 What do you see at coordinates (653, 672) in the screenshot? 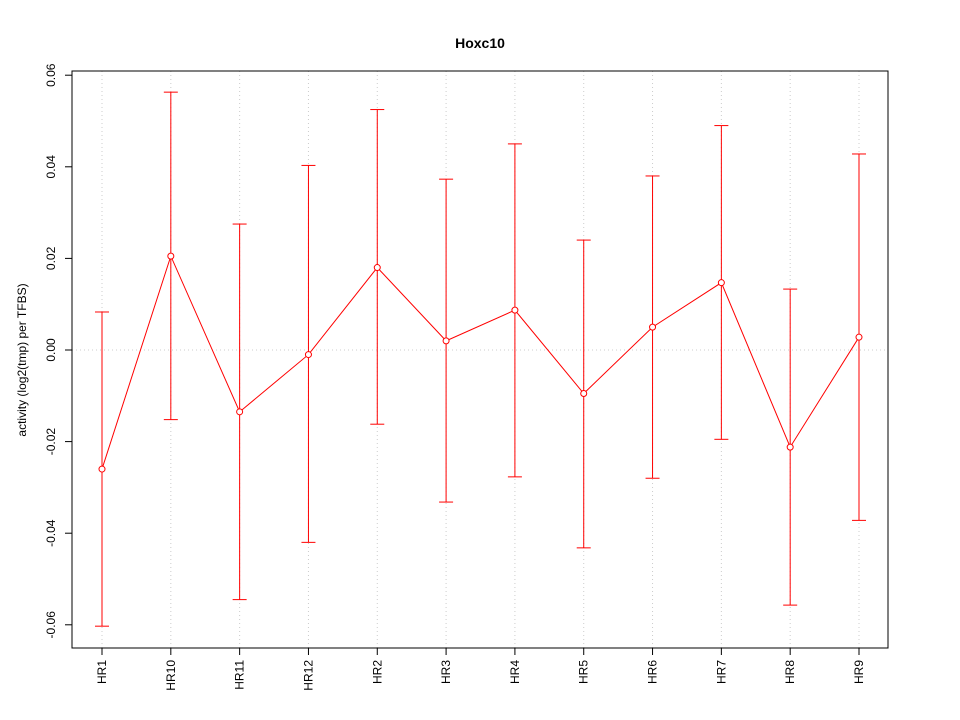
I see `x-tick-label: HR6` at bounding box center [653, 672].